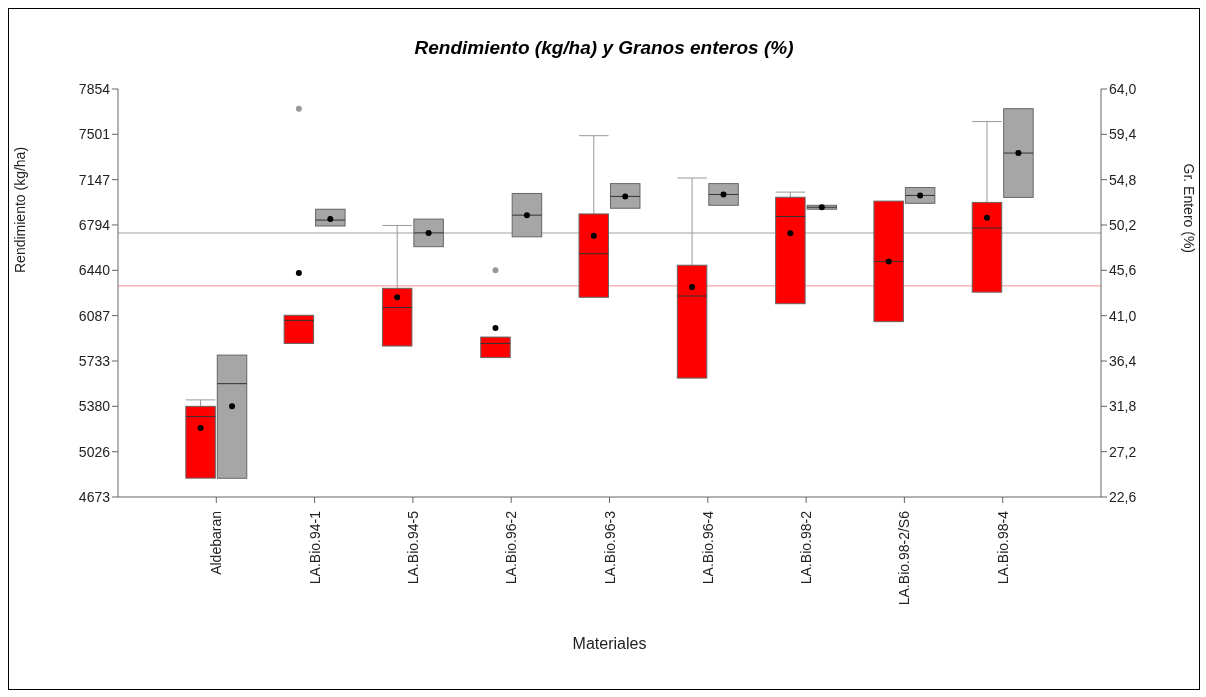  Describe the element at coordinates (19, 209) in the screenshot. I see `y-axis-title: Rendimiento (kg/ha)` at that location.